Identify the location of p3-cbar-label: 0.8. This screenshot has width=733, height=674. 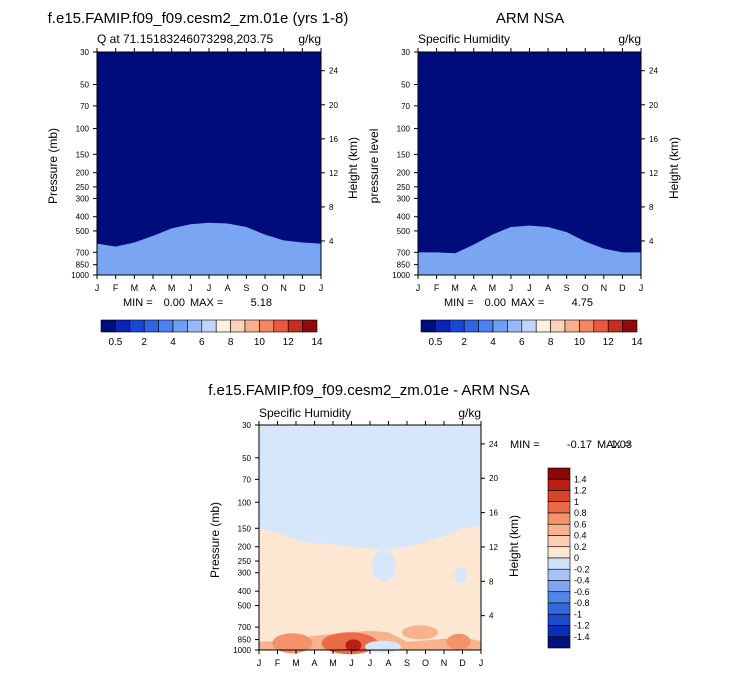
(580, 513).